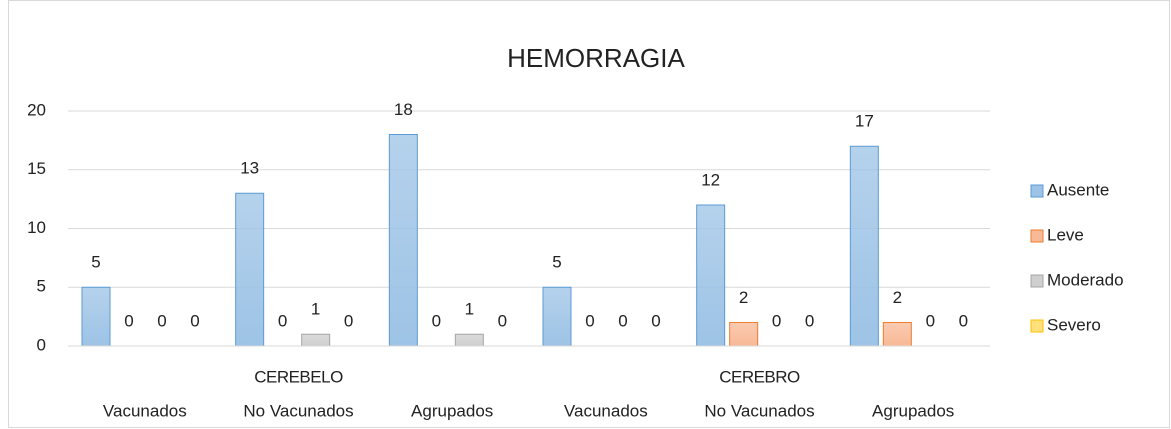 The width and height of the screenshot is (1171, 429). What do you see at coordinates (1085, 279) in the screenshot?
I see `legend-label: Moderado` at bounding box center [1085, 279].